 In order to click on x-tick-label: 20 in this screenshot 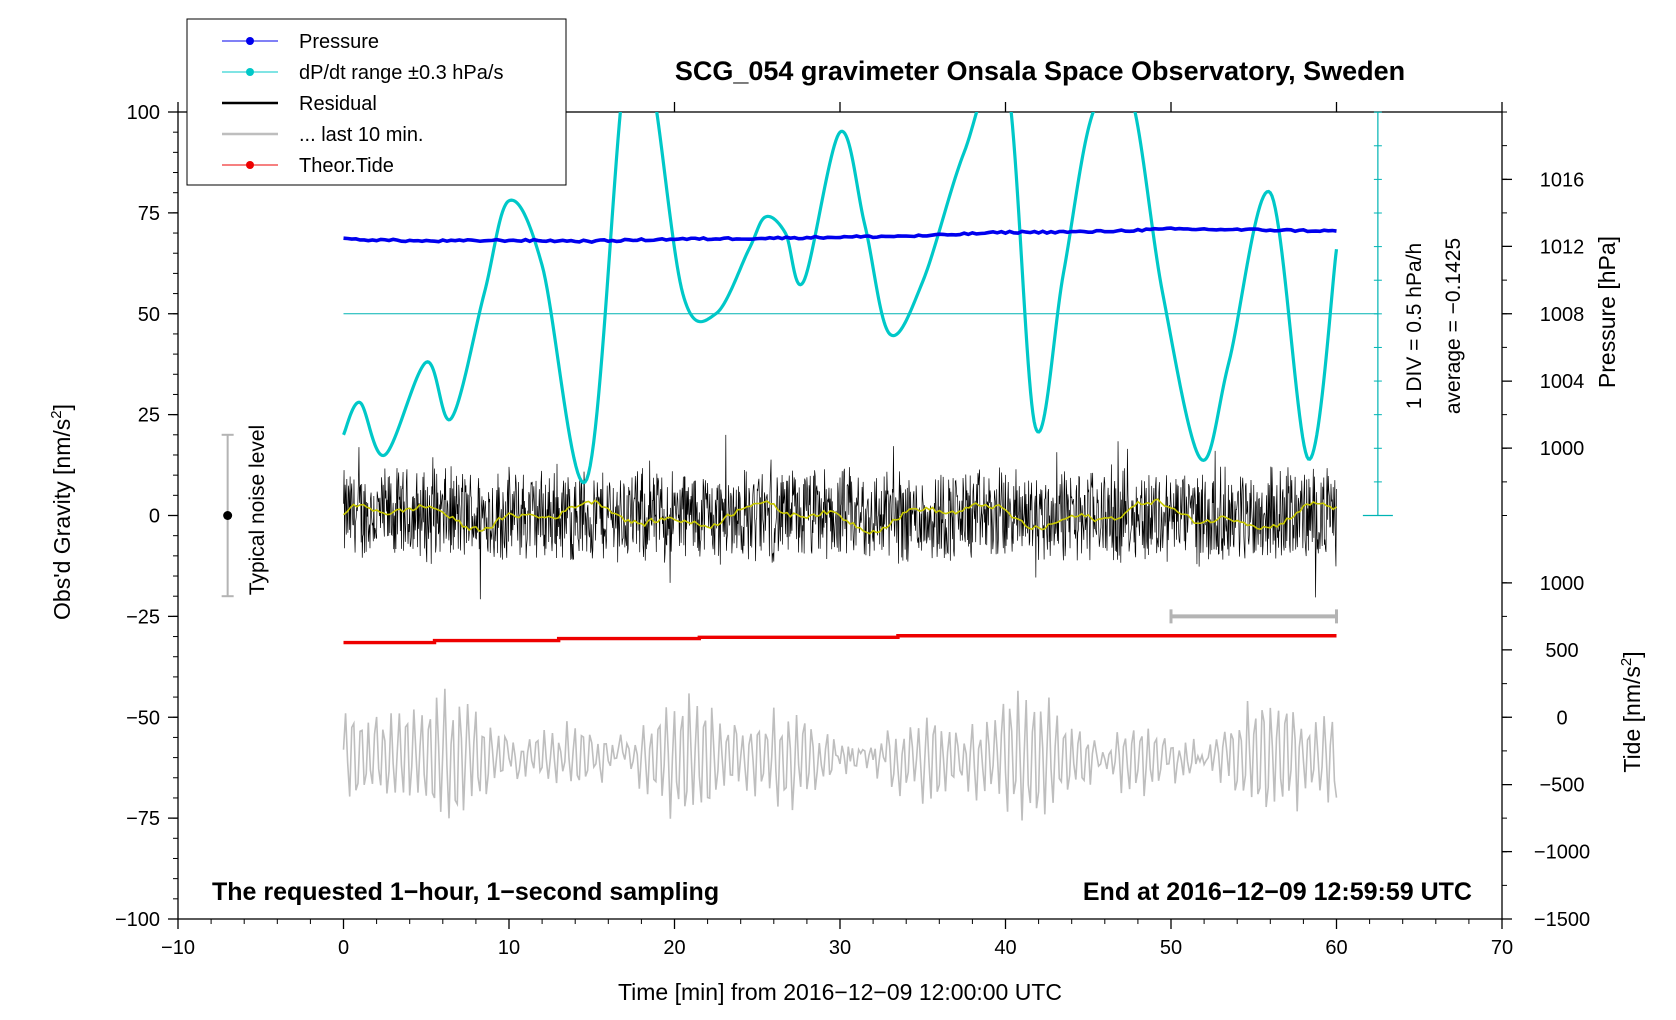, I will do `click(674, 948)`.